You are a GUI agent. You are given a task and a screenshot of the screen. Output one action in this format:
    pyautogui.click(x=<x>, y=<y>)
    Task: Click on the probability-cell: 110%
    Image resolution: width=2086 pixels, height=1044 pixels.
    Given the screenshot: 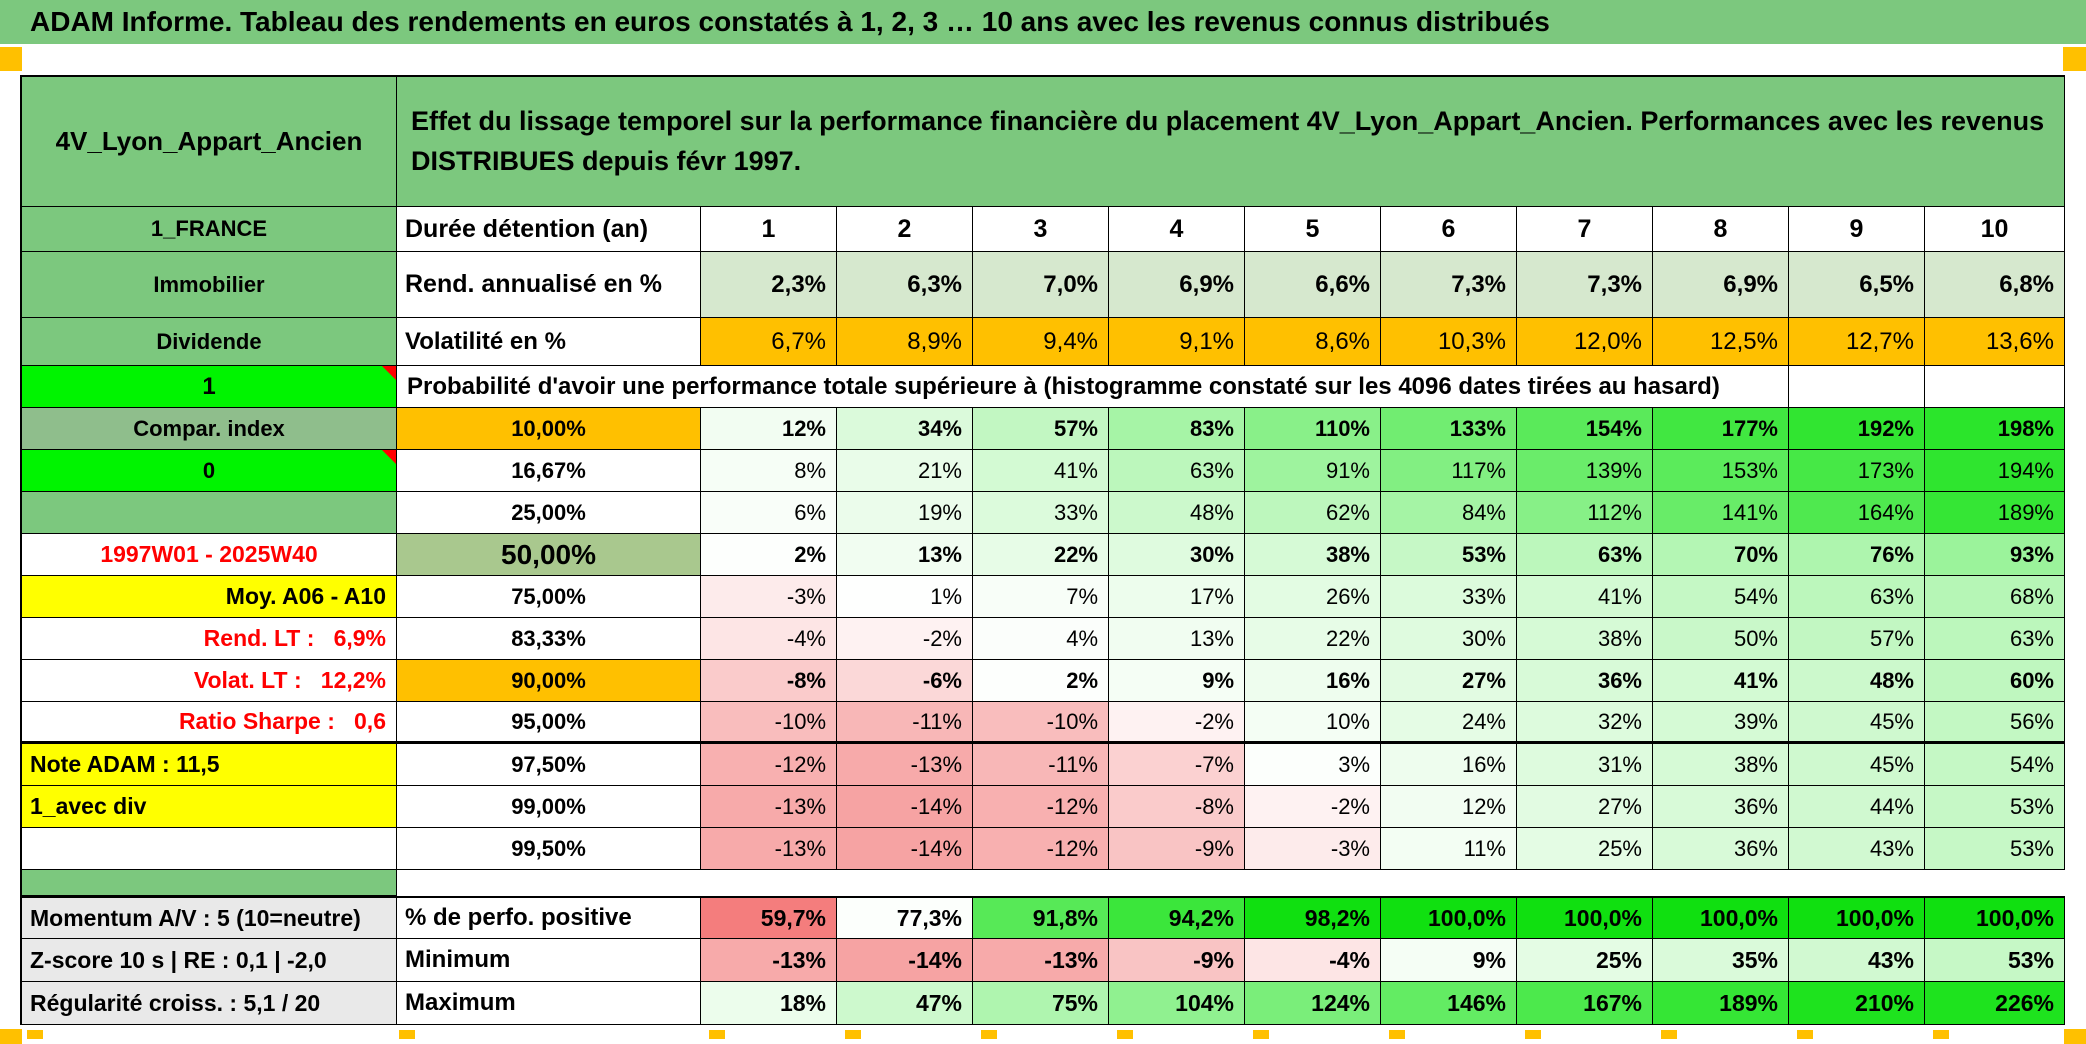 What is the action you would take?
    pyautogui.click(x=1313, y=429)
    